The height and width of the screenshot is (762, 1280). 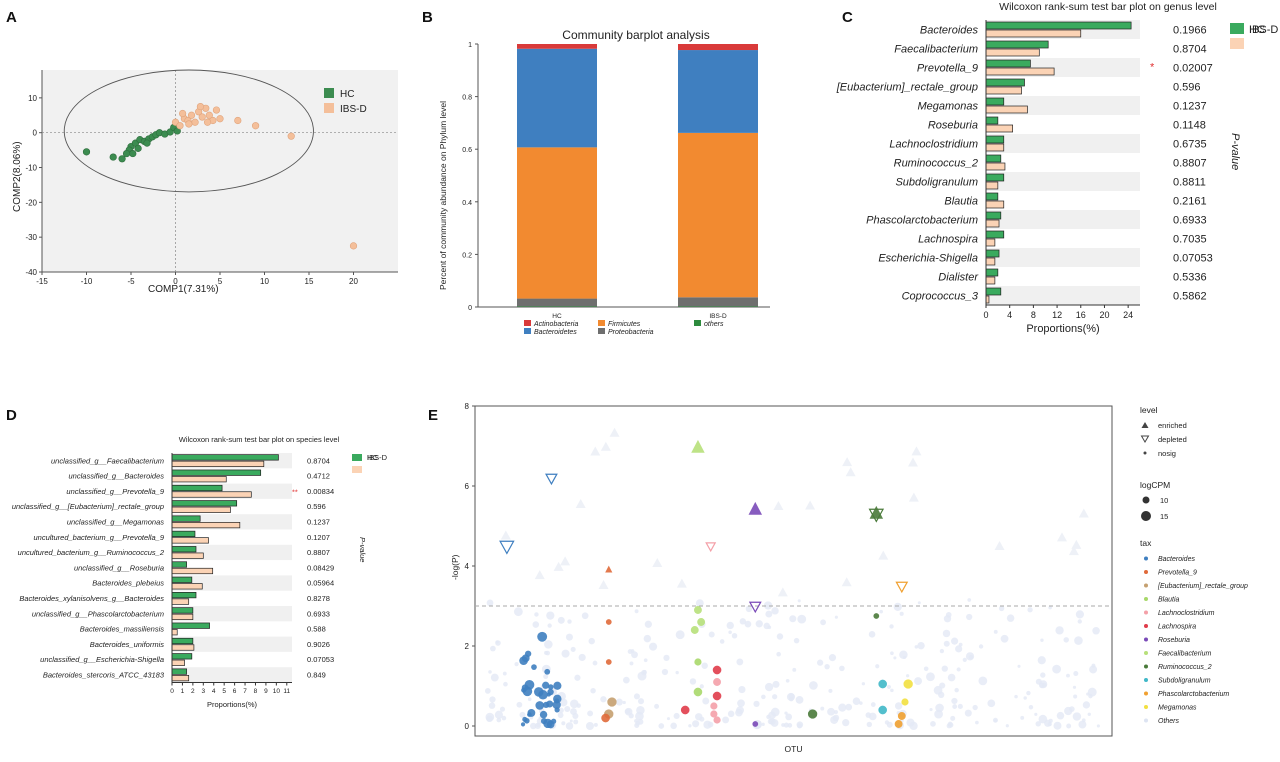 What do you see at coordinates (470, 45) in the screenshot?
I see `y-tick-label: 1` at bounding box center [470, 45].